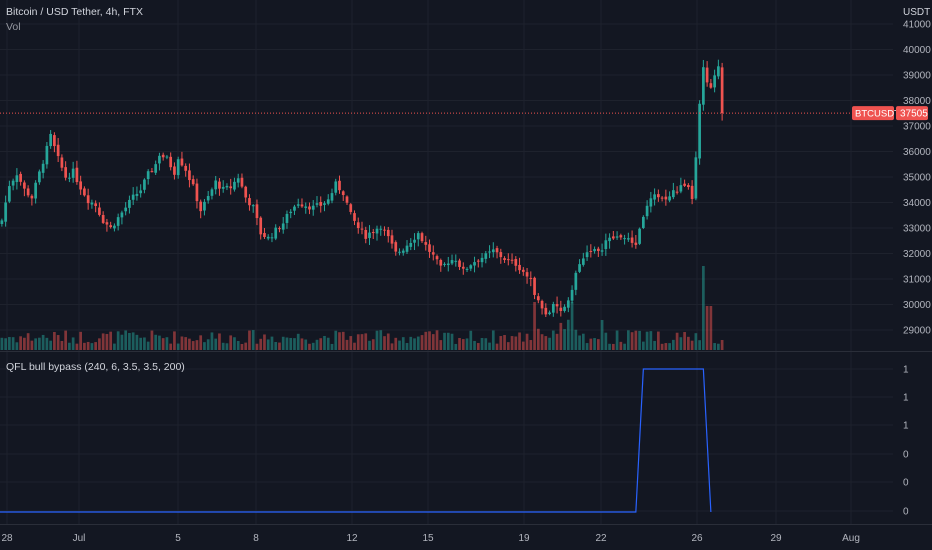 The image size is (932, 550). What do you see at coordinates (912, 113) in the screenshot?
I see `last-price-badge` at bounding box center [912, 113].